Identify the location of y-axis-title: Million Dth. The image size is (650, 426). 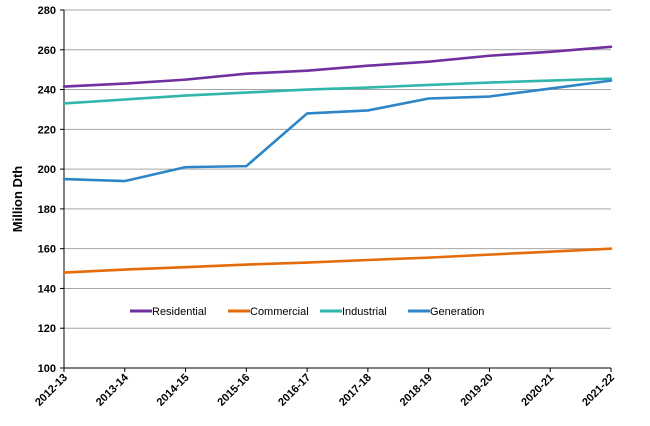
(17, 199).